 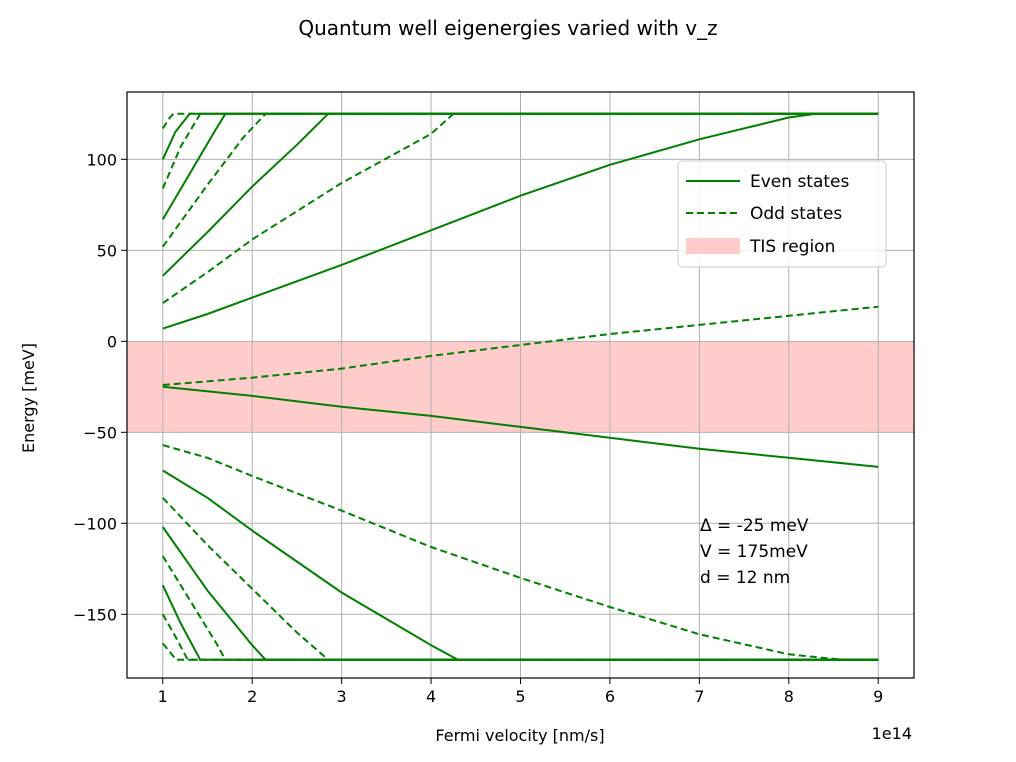 What do you see at coordinates (28, 398) in the screenshot?
I see `y-axis-label: Energy [meV]` at bounding box center [28, 398].